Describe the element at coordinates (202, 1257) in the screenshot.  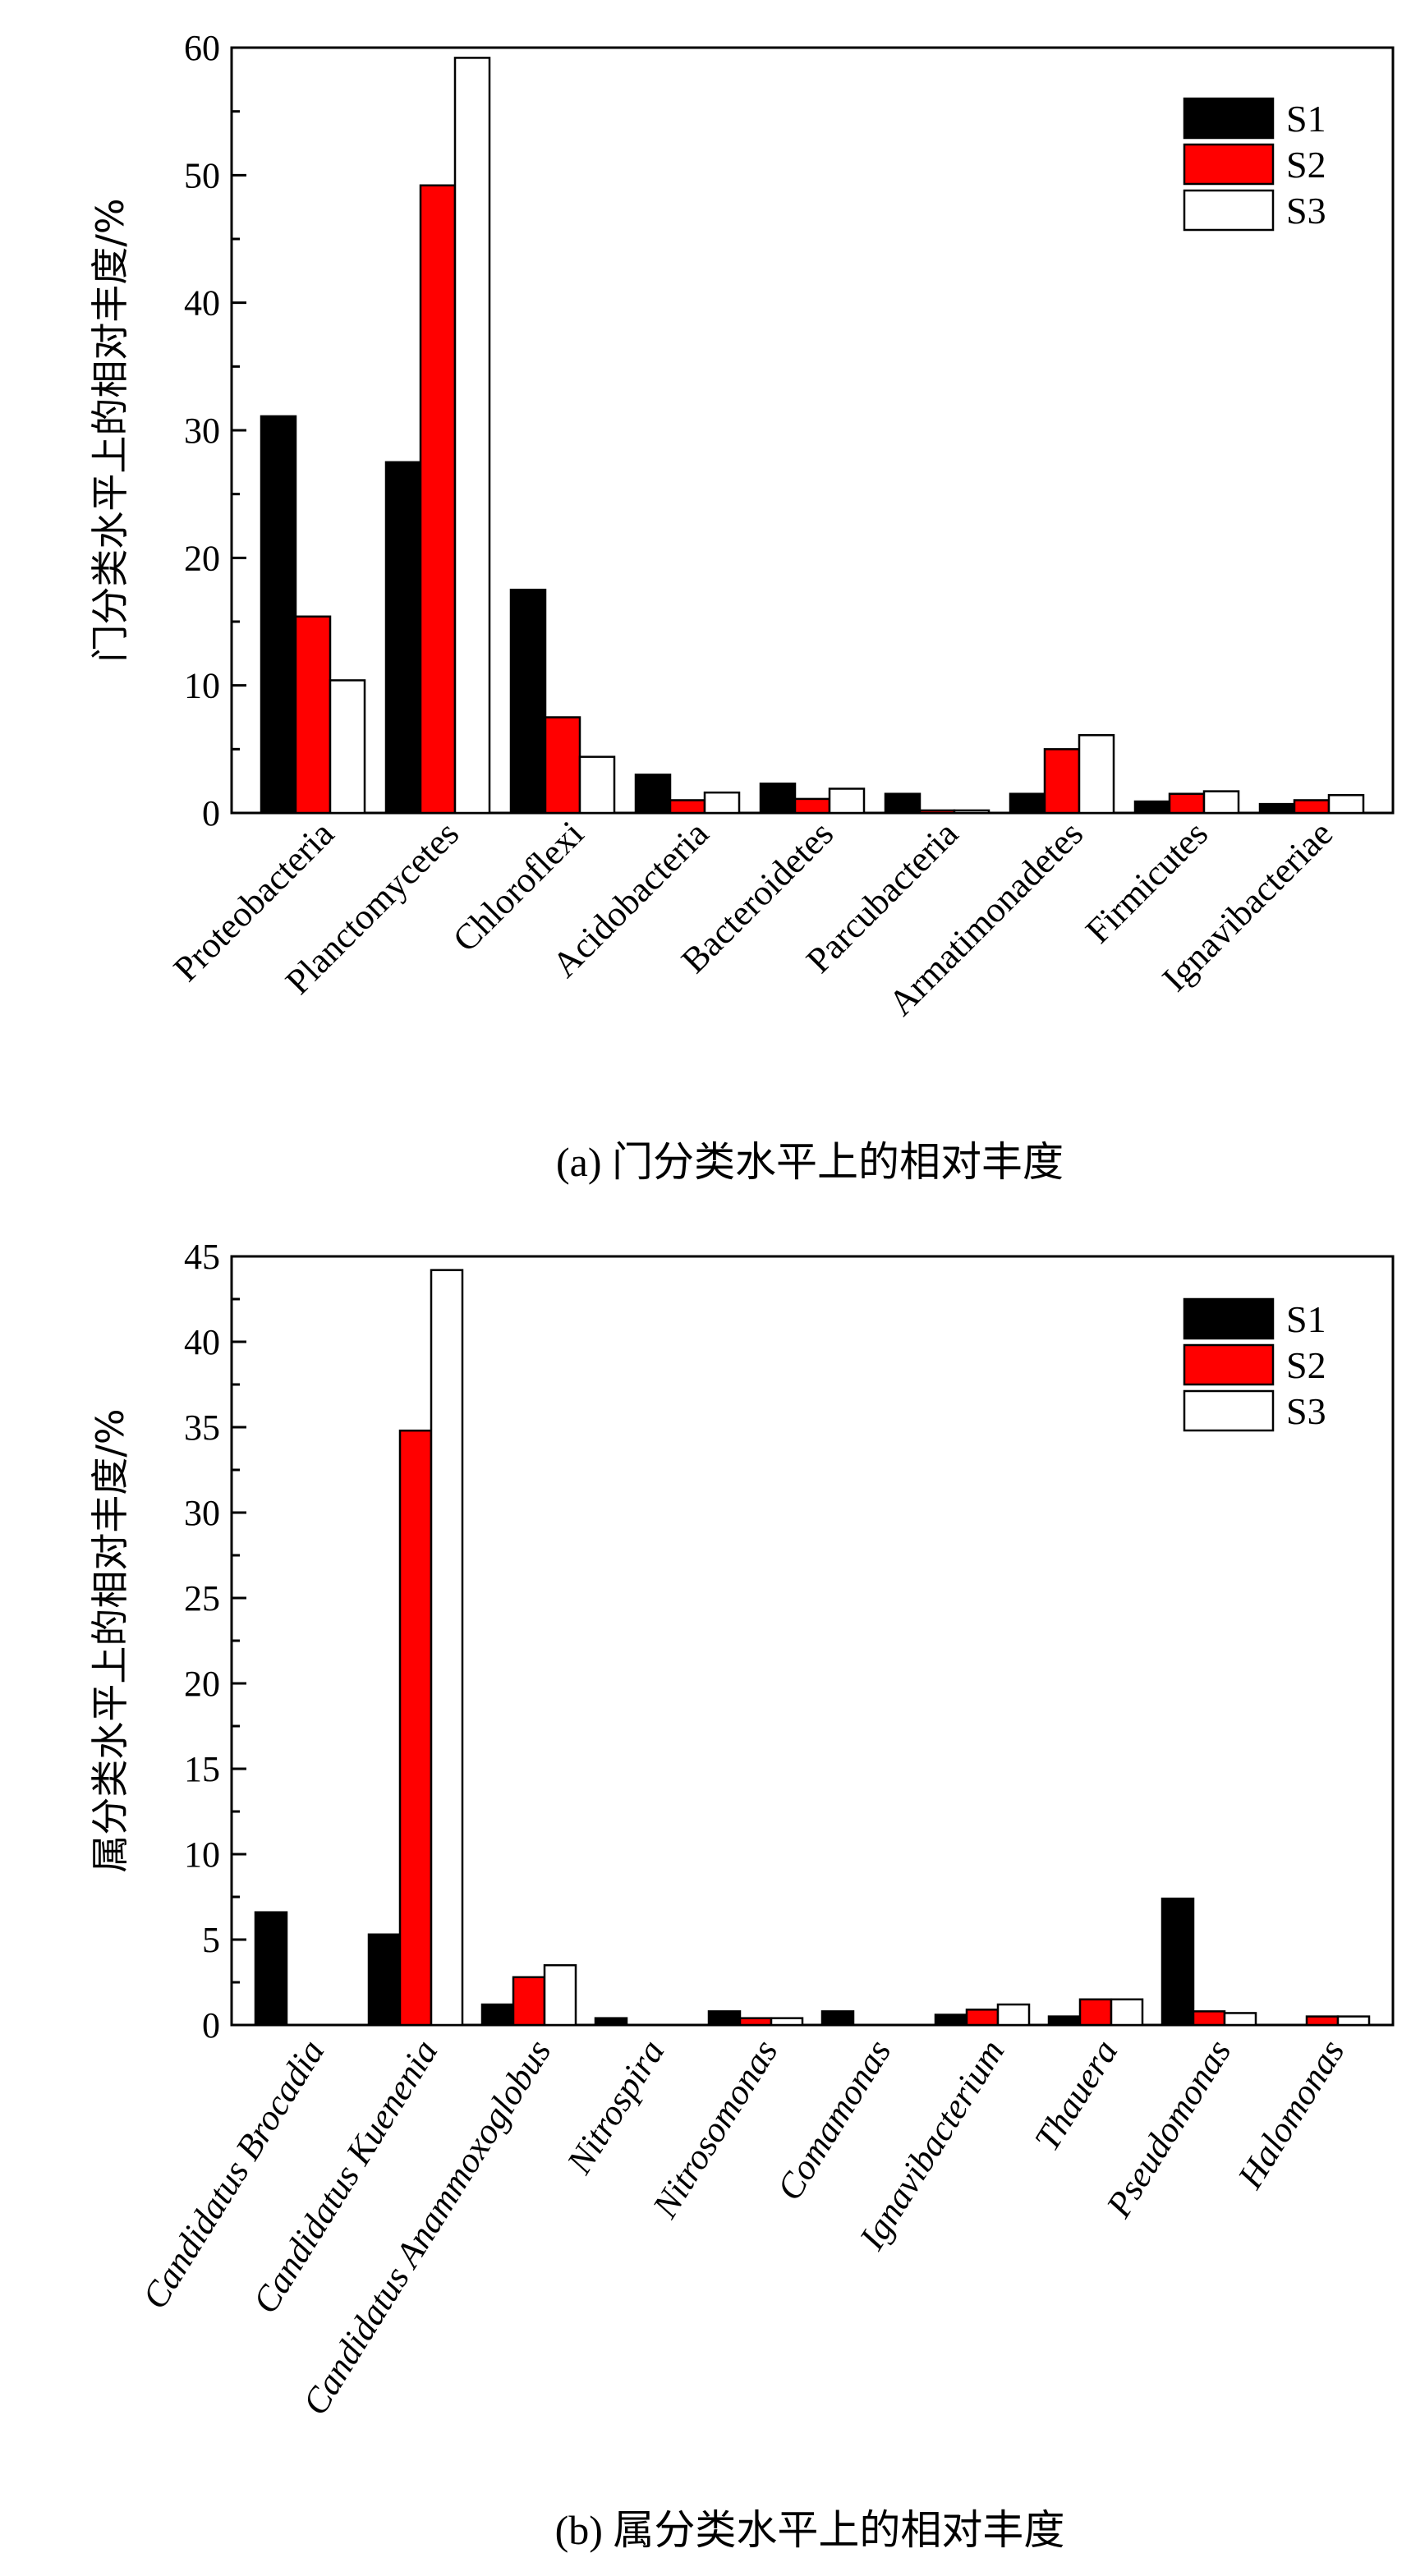
I see `y-tick-label: 45` at that location.